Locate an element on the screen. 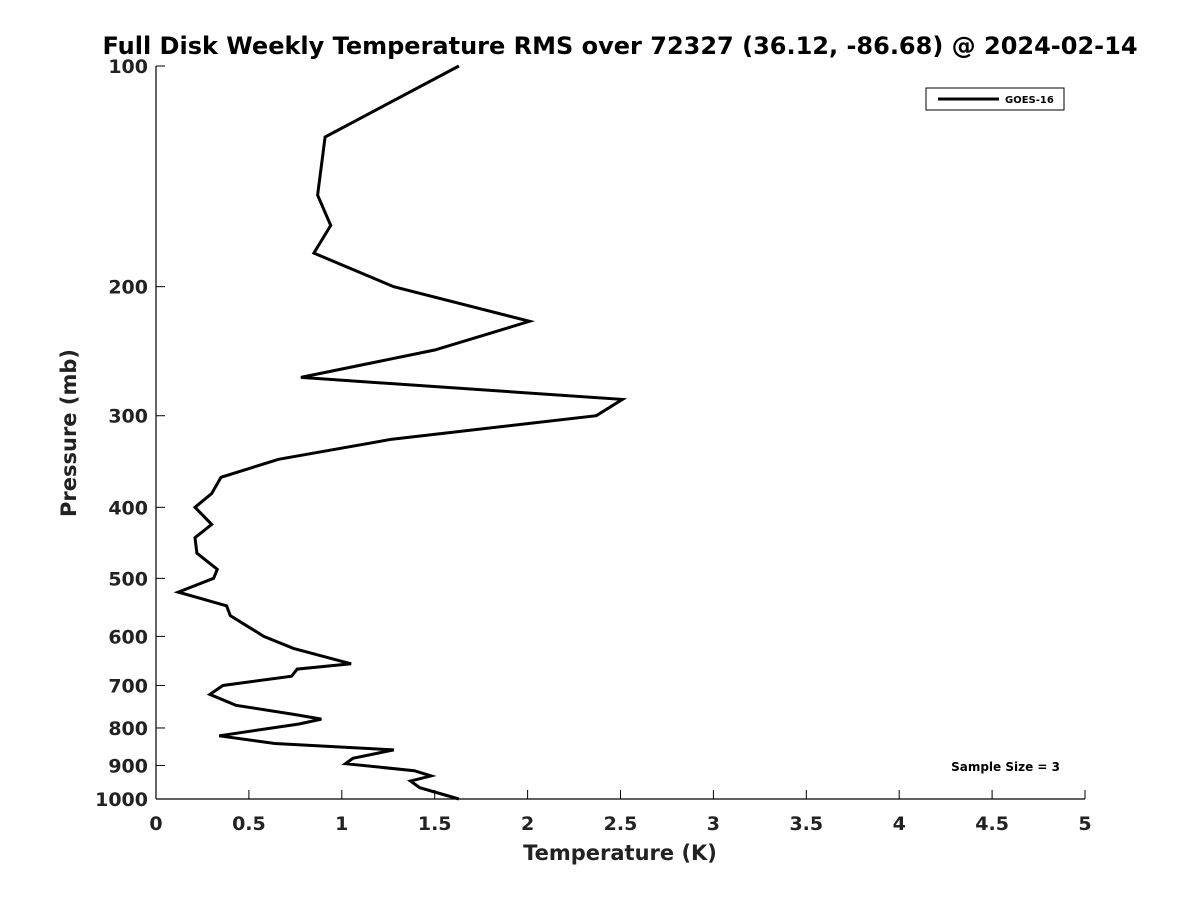  y-axis: 100 200 300 400 500 600 700 800 900 1000 is located at coordinates (130, 433).